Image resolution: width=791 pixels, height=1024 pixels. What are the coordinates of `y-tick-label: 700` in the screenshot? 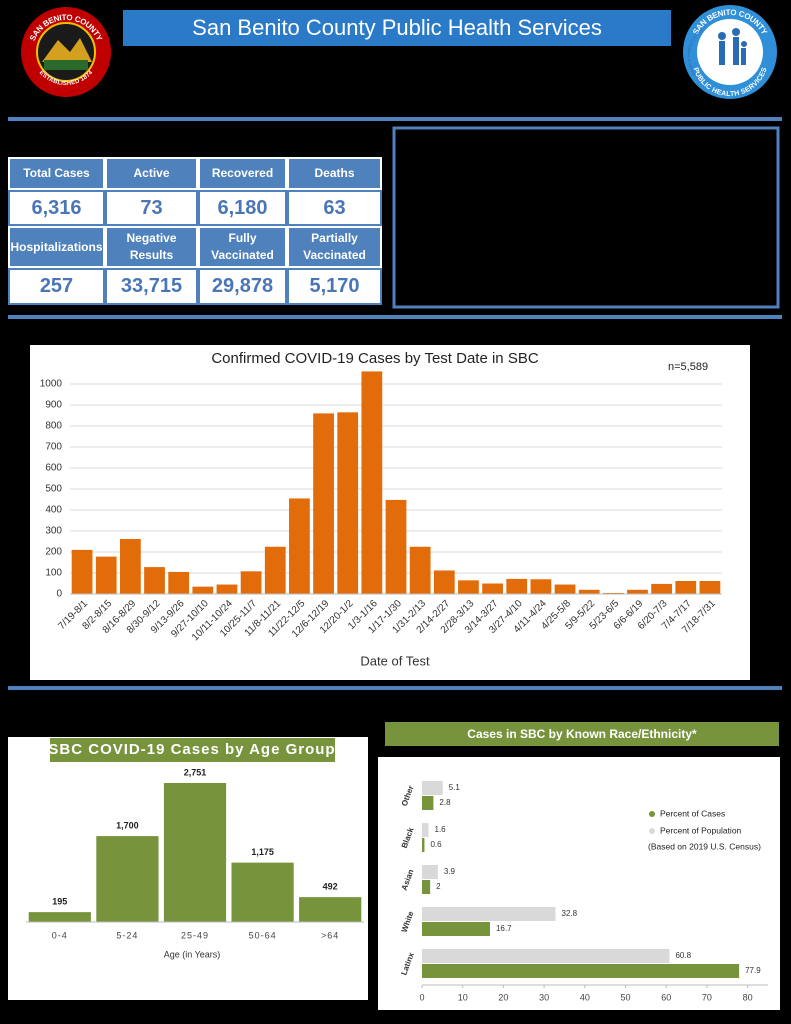 It's located at (53, 447).